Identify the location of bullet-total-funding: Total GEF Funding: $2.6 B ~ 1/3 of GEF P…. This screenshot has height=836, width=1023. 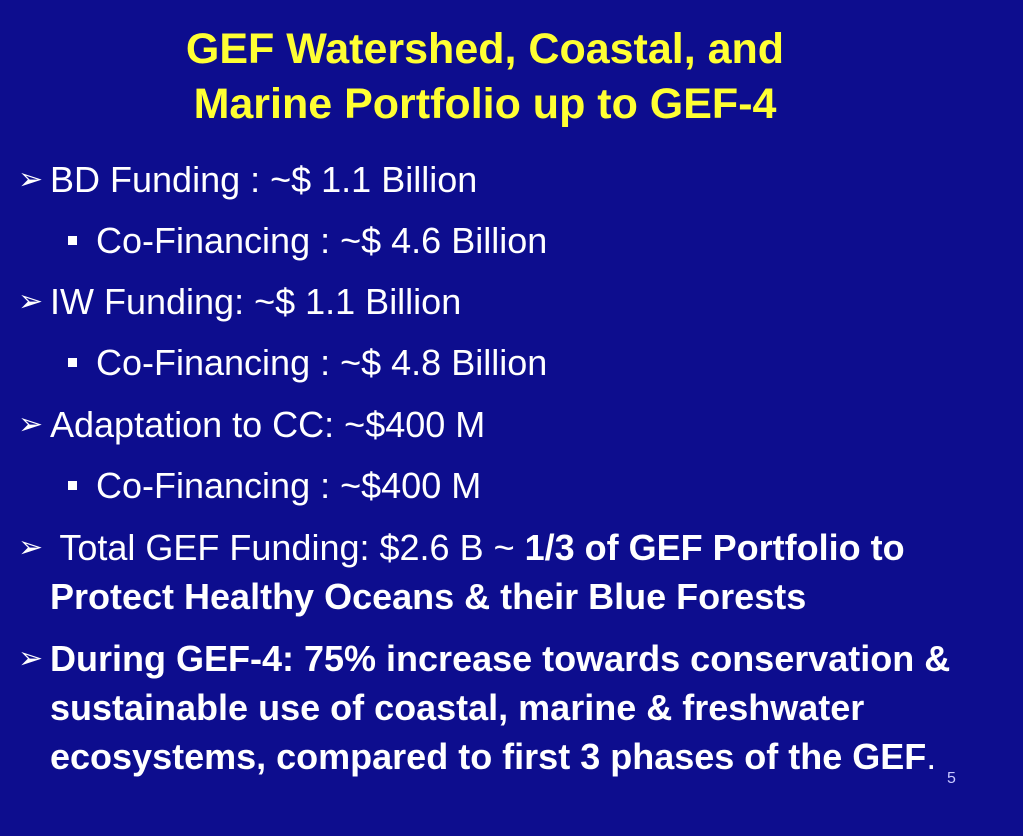
(532, 572).